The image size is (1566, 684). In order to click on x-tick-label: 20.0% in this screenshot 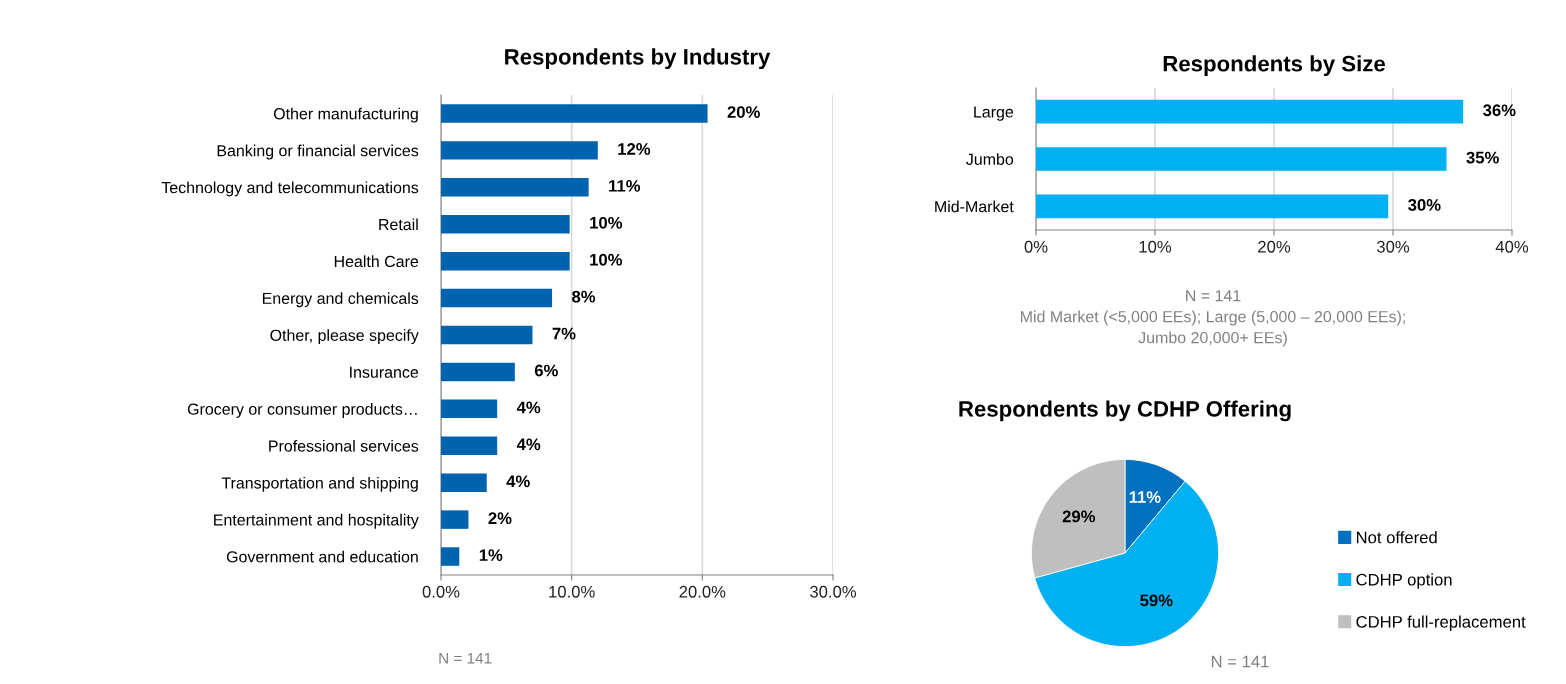, I will do `click(702, 591)`.